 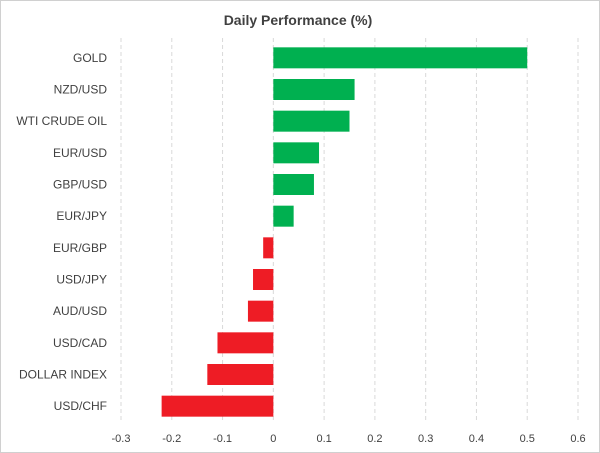 What do you see at coordinates (222, 439) in the screenshot?
I see `x-tick-label: -0.1` at bounding box center [222, 439].